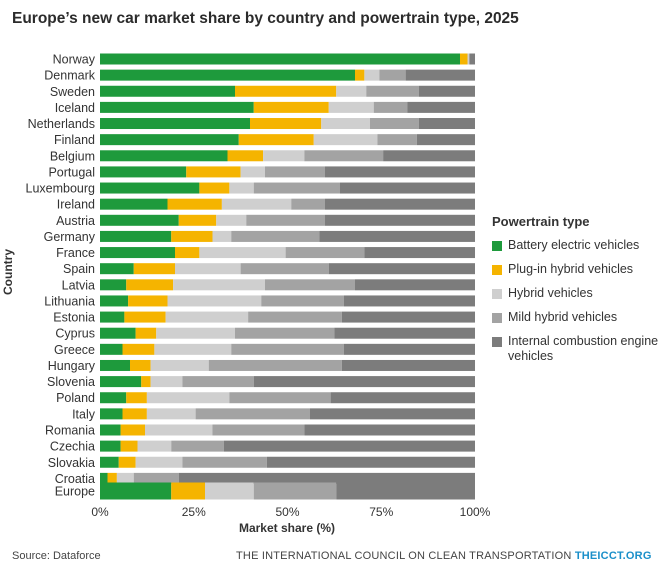 The image size is (670, 575). Describe the element at coordinates (550, 293) in the screenshot. I see `legend-label: Hybrid vehicles` at that location.